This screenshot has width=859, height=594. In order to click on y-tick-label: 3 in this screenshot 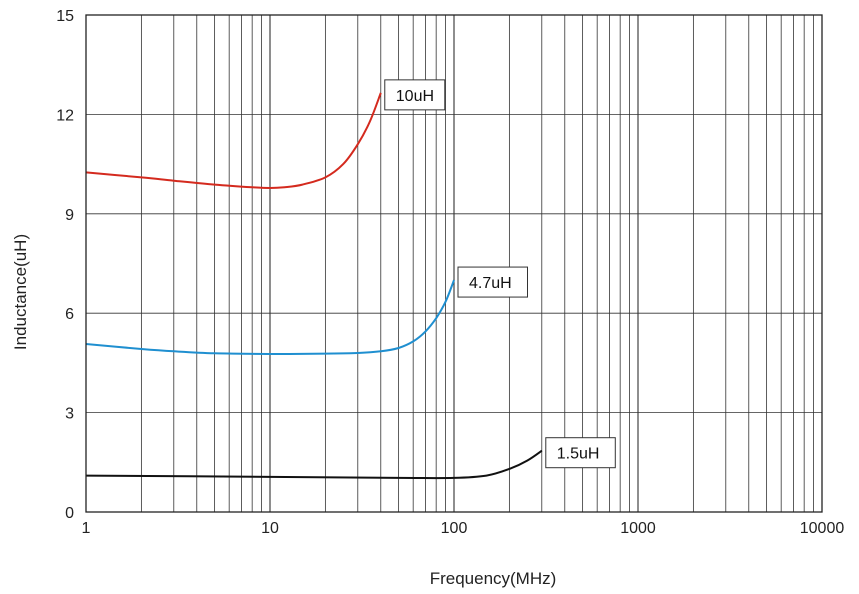, I will do `click(69, 414)`.